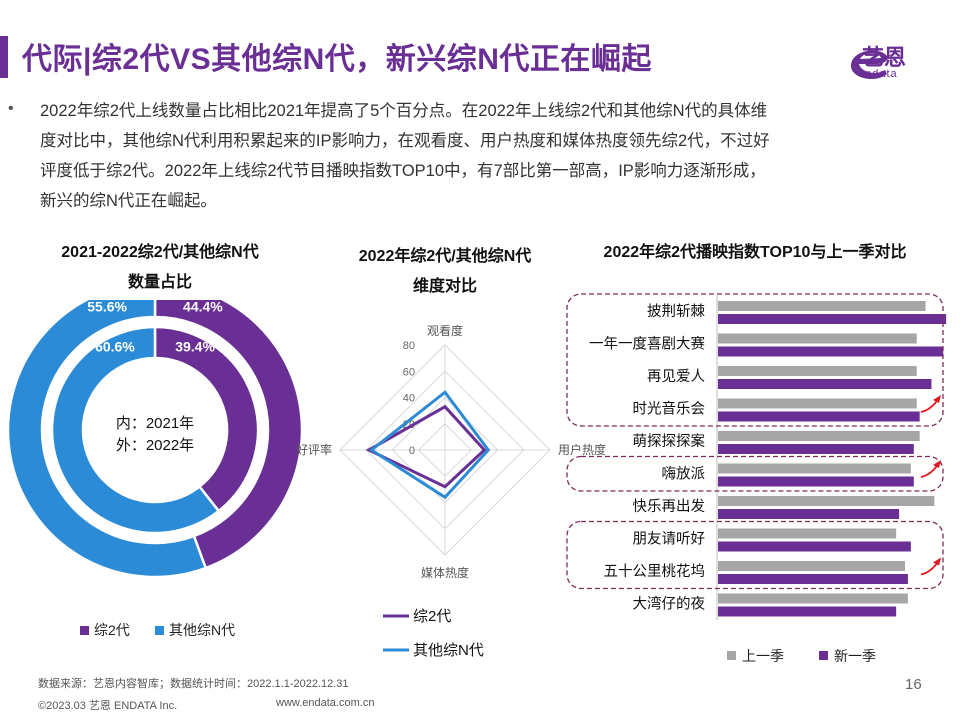  Describe the element at coordinates (160, 268) in the screenshot. I see `donut-chart-title: 2021-2022综2代/其他综N代 数量占比` at that location.